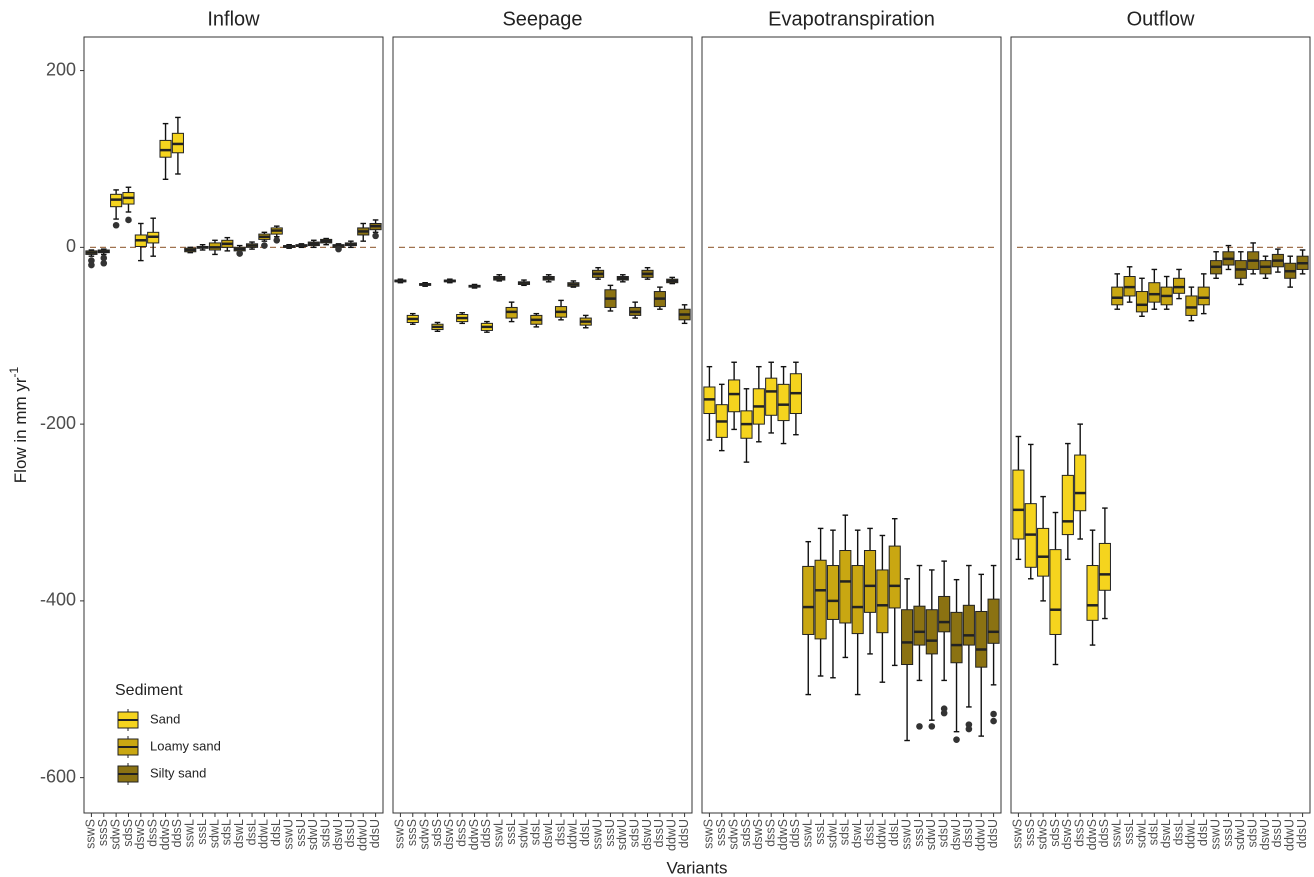  What do you see at coordinates (1117, 833) in the screenshot?
I see `x-tick-label: sswL` at bounding box center [1117, 833].